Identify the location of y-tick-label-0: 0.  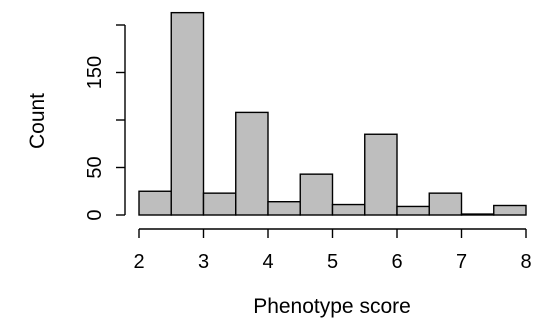
(95, 214).